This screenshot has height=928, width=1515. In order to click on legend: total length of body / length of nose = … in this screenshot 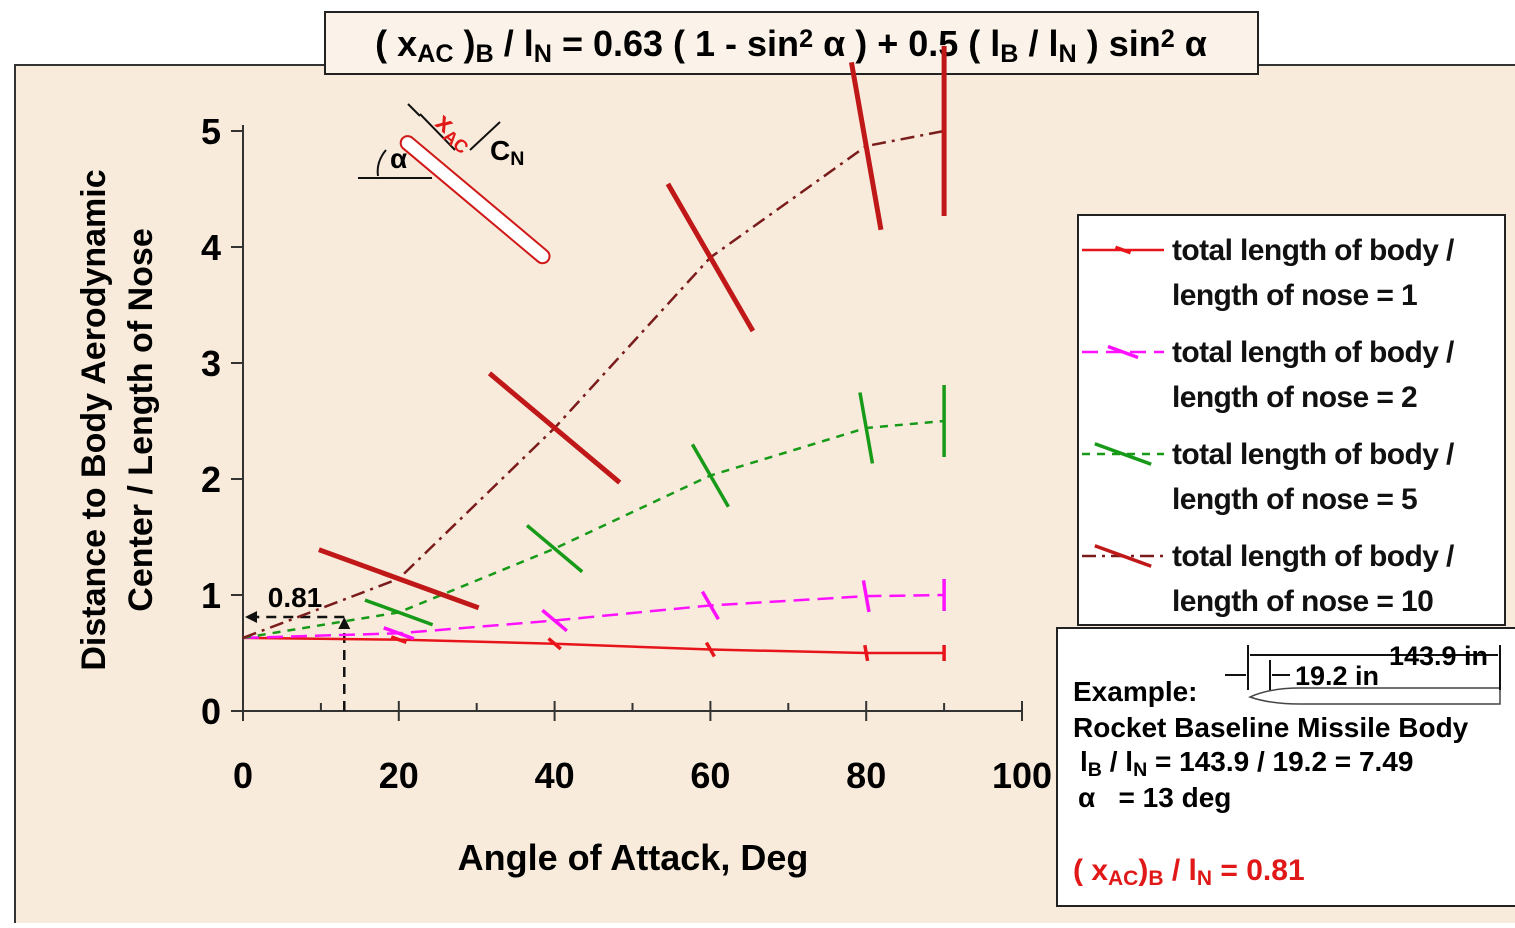, I will do `click(1292, 425)`.